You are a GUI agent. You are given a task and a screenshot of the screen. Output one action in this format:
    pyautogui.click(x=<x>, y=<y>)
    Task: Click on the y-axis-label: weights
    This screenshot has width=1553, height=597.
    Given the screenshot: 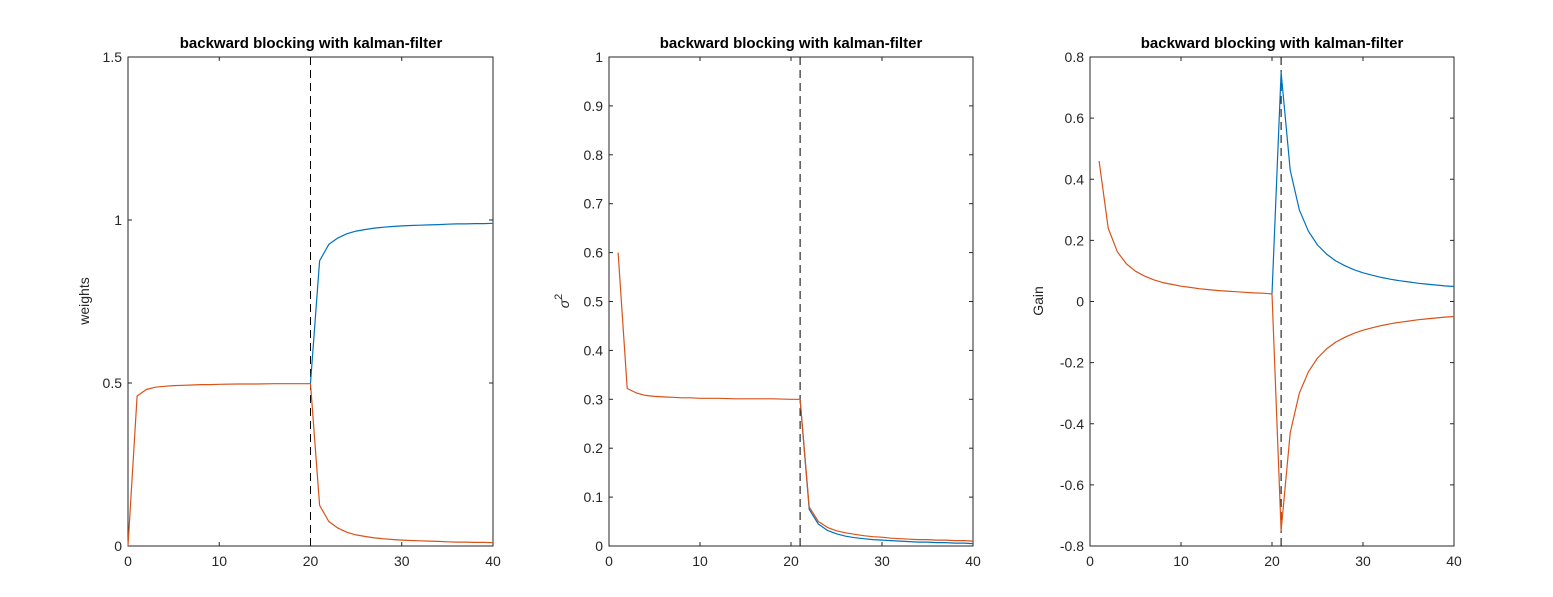 What is the action you would take?
    pyautogui.click(x=84, y=301)
    